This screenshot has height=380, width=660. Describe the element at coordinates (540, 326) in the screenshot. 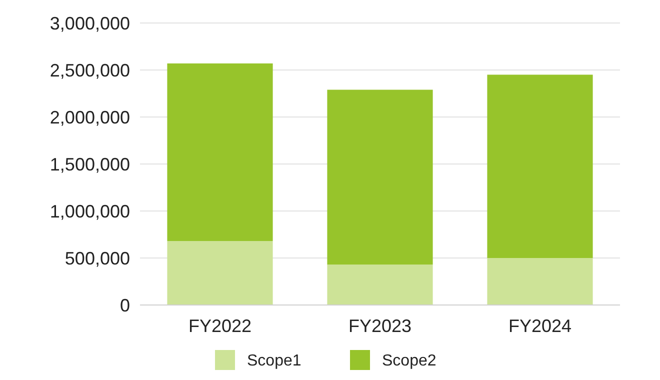

I see `x-tick-label: FY2024` at that location.